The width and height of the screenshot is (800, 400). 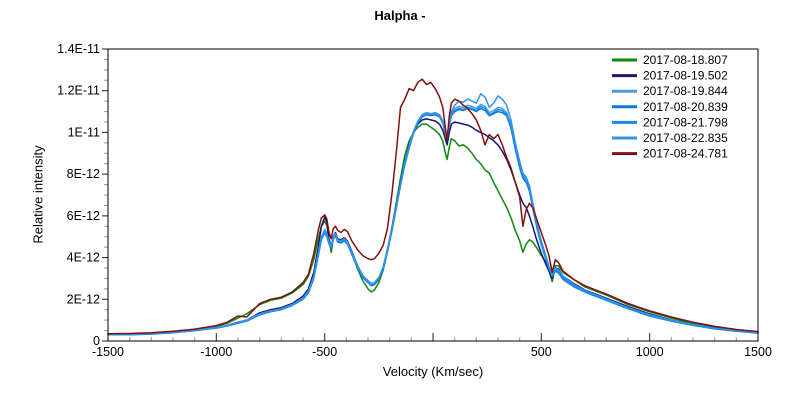 I want to click on y-tick-label: 6E-12, so click(x=83, y=216).